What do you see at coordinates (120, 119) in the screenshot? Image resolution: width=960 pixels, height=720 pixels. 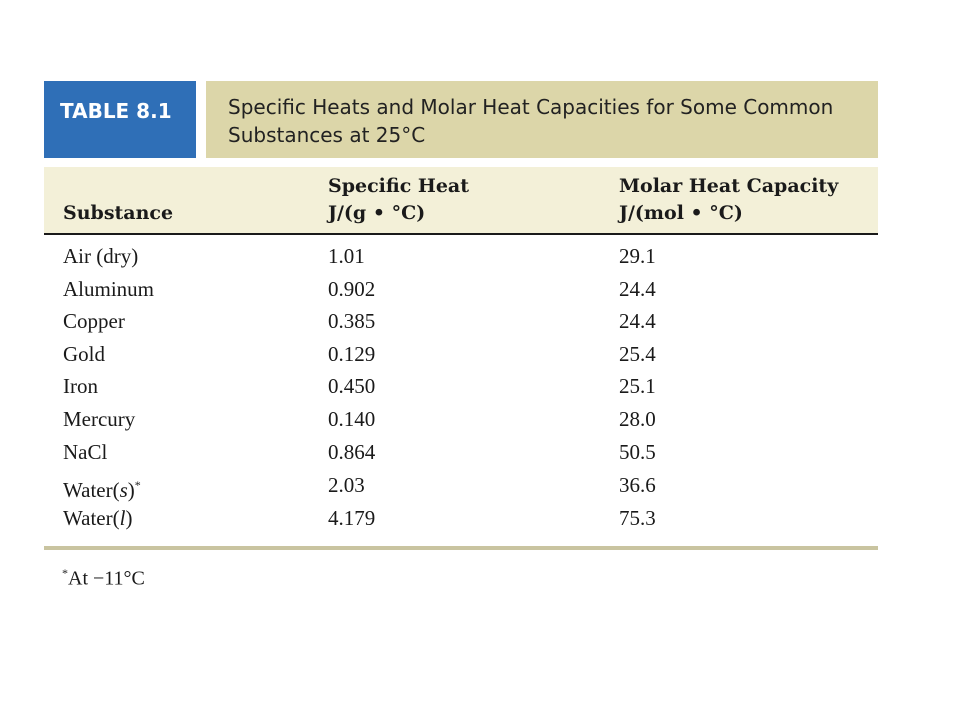 I see `table-label: TABLE 8.1` at bounding box center [120, 119].